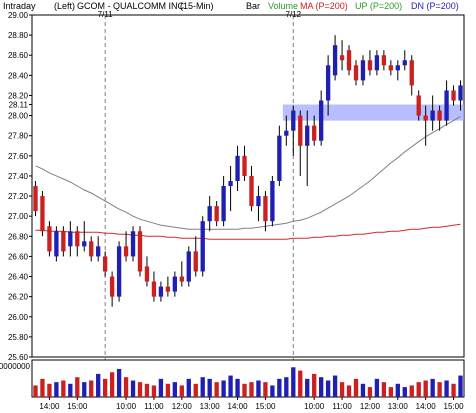 The width and height of the screenshot is (476, 413). I want to click on y-tick-label: 26.00, so click(18, 317).